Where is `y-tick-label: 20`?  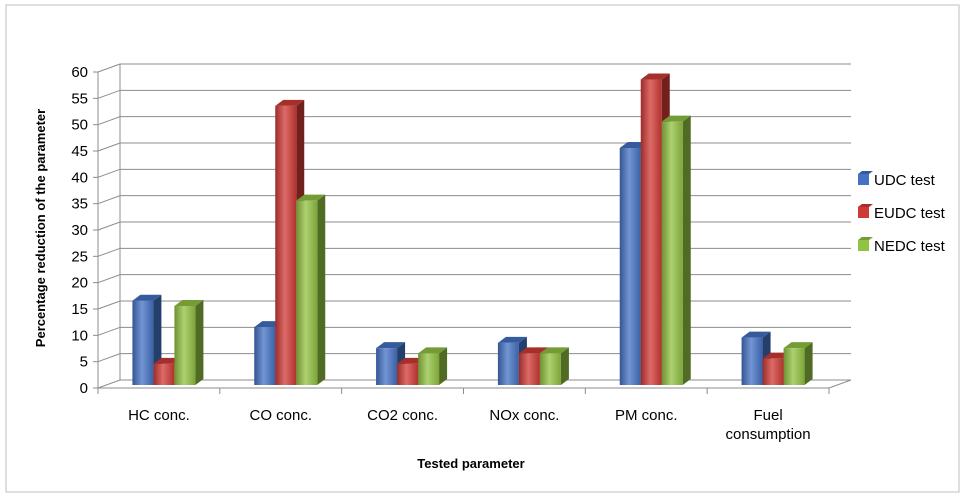 y-tick-label: 20 is located at coordinates (79, 283).